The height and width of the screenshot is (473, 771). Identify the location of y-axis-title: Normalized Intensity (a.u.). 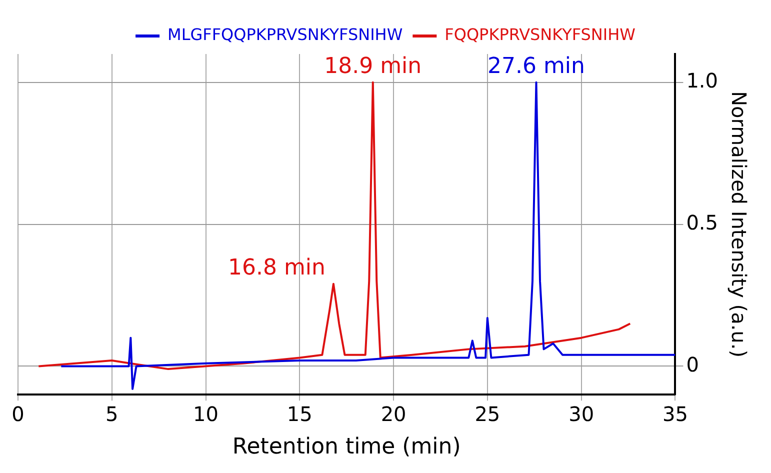
(738, 224).